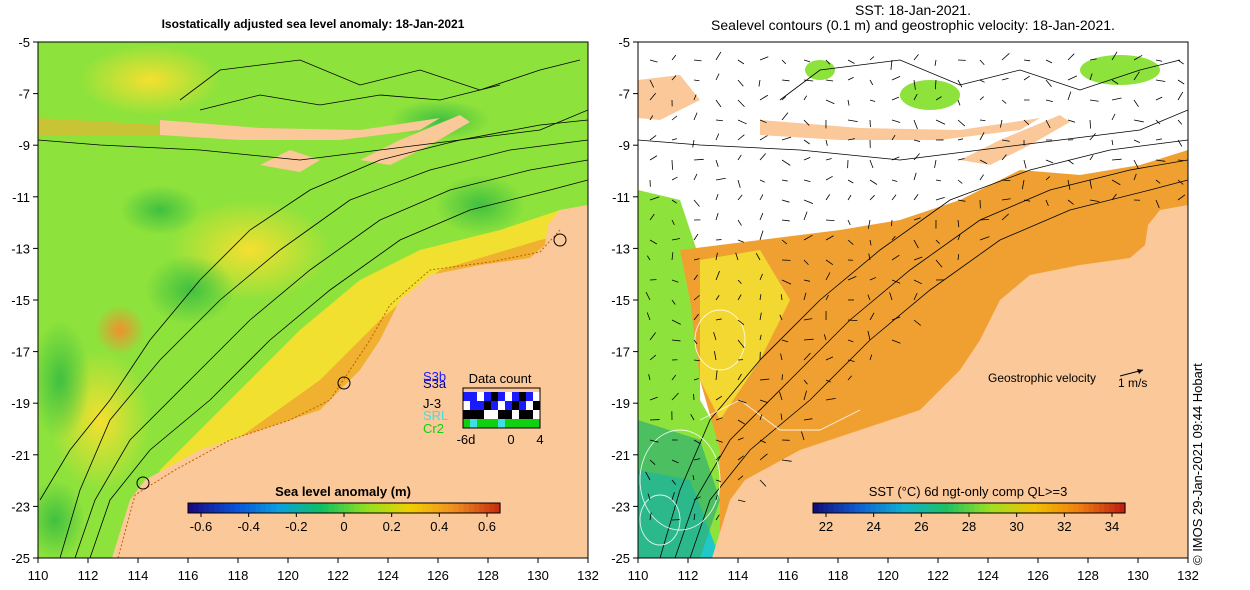 Image resolution: width=1250 pixels, height=590 pixels. I want to click on data-count-mission-label: SRL, so click(435, 415).